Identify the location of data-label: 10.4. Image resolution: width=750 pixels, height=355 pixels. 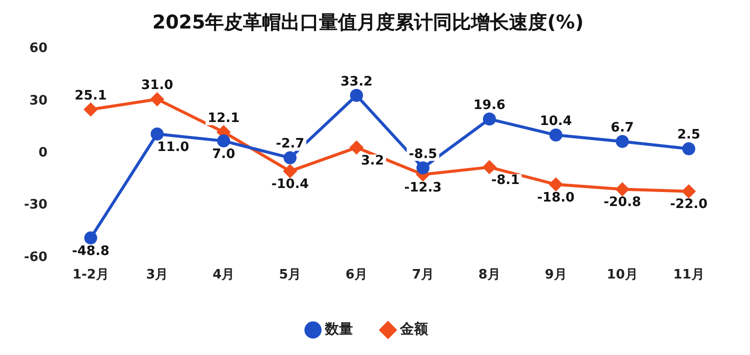
(556, 121).